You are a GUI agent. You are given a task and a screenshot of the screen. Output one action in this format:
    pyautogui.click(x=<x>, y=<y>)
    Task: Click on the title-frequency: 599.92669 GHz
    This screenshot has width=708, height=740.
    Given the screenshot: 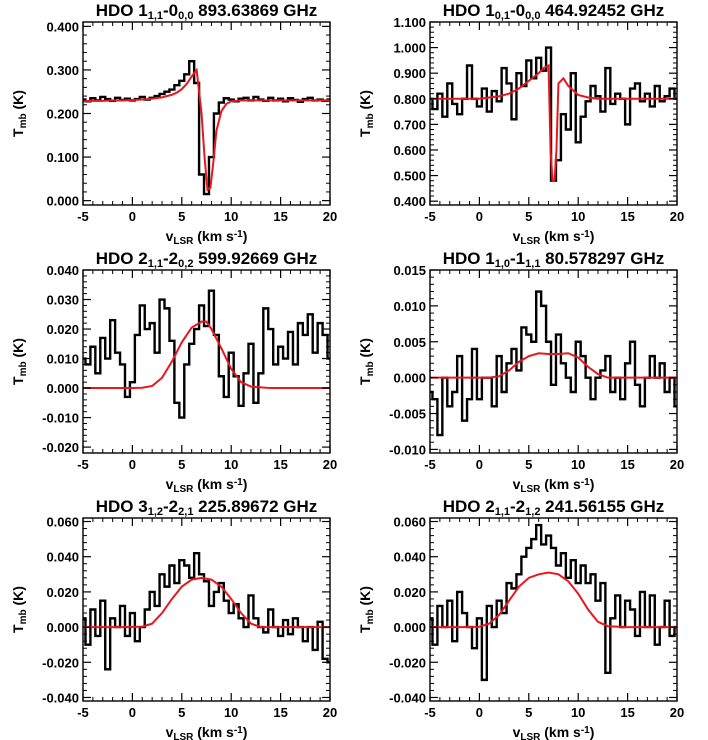 What is the action you would take?
    pyautogui.click(x=255, y=258)
    